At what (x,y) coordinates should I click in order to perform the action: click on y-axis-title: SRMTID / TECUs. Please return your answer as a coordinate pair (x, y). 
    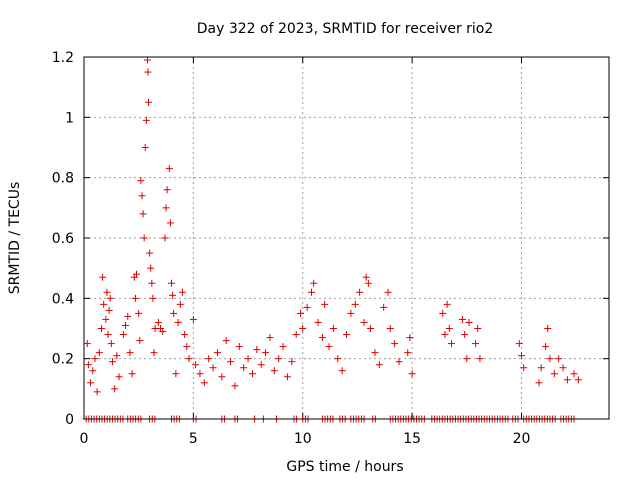
    Looking at the image, I should click on (15, 238).